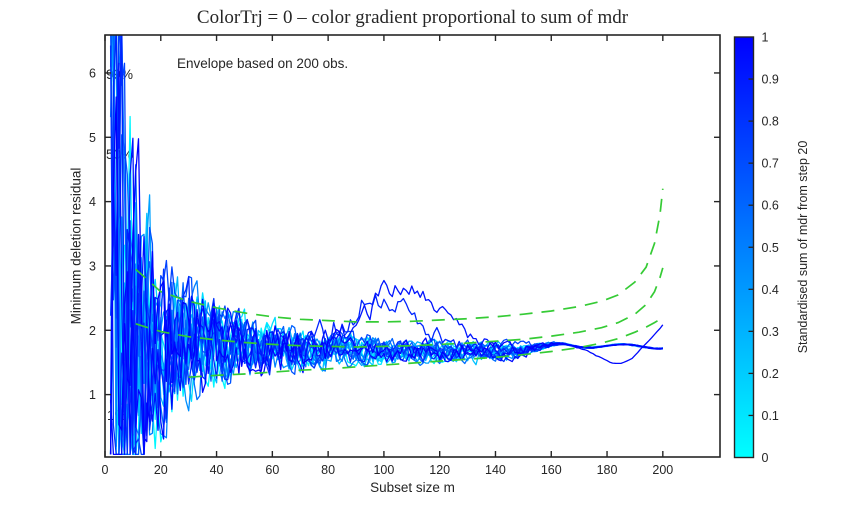 The width and height of the screenshot is (860, 517). Describe the element at coordinates (770, 164) in the screenshot. I see `colorbar-tick-label: 0.7` at that location.